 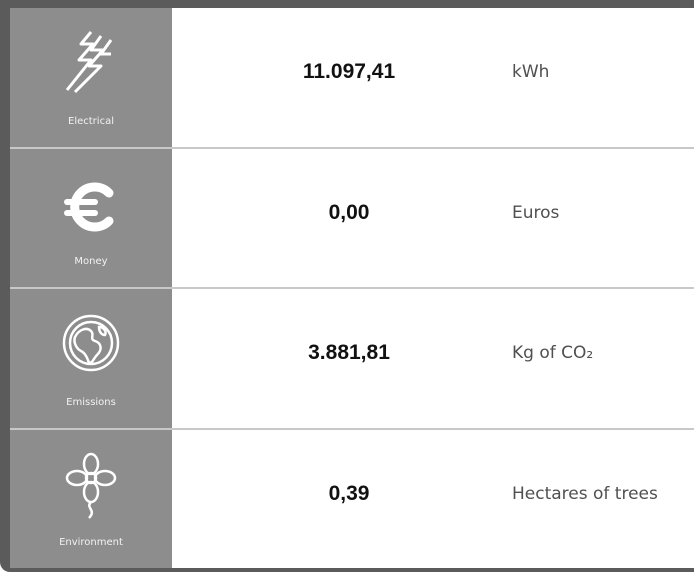 I want to click on row-unit: Euros, so click(x=536, y=212).